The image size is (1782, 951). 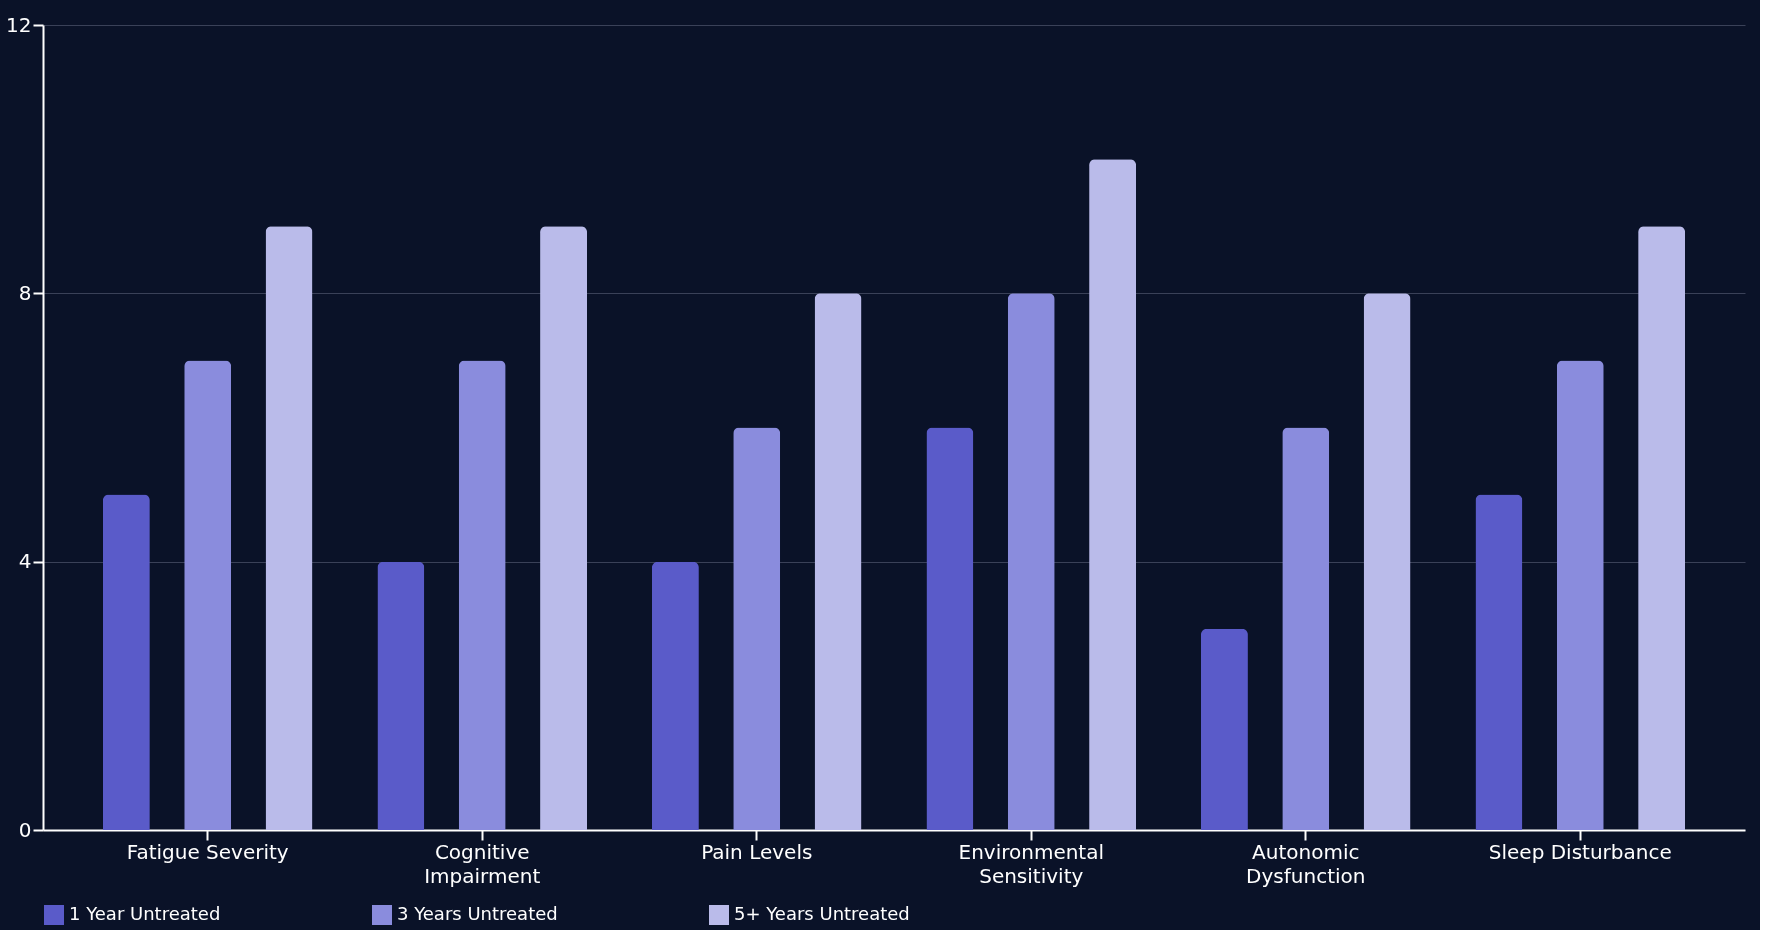 I want to click on legend-label: 5+ Years Untreated, so click(x=822, y=913).